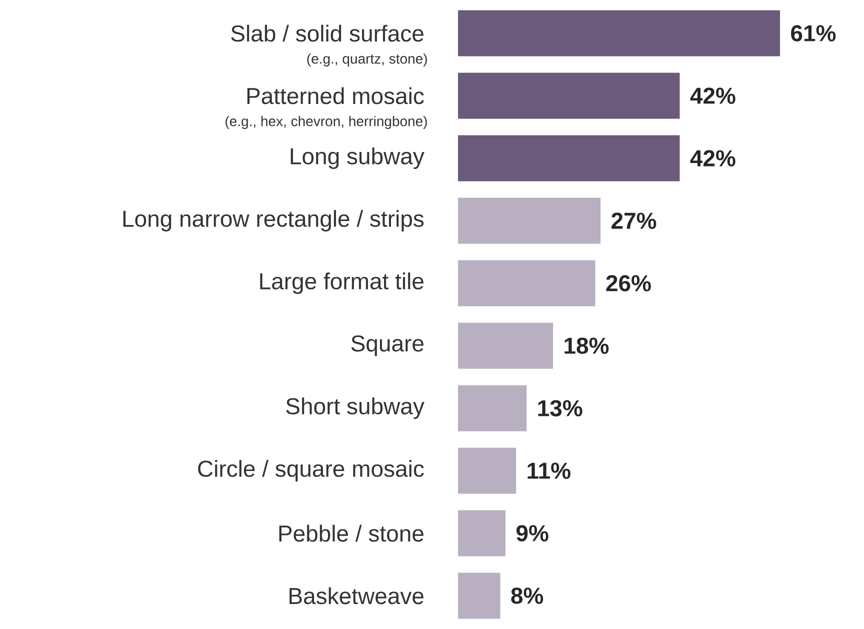 The width and height of the screenshot is (864, 629). What do you see at coordinates (560, 408) in the screenshot?
I see `data-label: 13%` at bounding box center [560, 408].